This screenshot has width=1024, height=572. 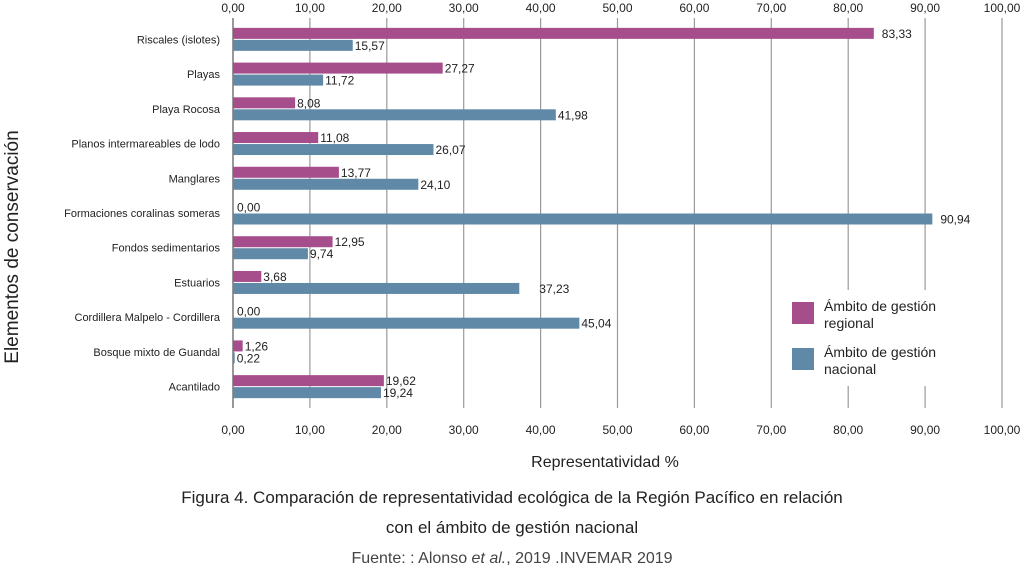 What do you see at coordinates (249, 358) in the screenshot?
I see `data-label-nacional: 0,22` at bounding box center [249, 358].